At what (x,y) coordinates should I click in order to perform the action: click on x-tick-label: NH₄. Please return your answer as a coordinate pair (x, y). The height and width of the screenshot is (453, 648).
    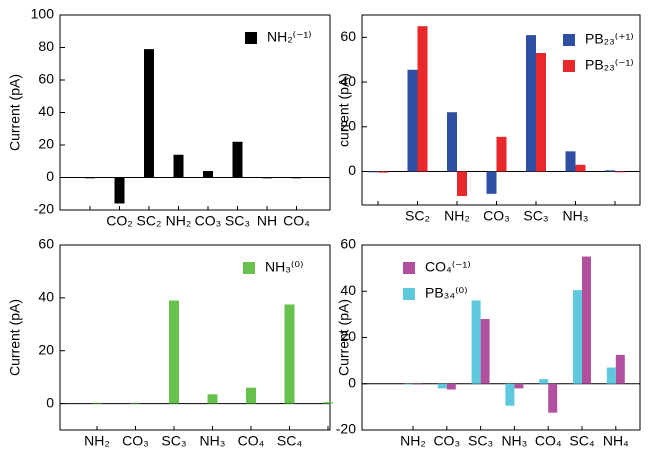
    Looking at the image, I should click on (616, 441).